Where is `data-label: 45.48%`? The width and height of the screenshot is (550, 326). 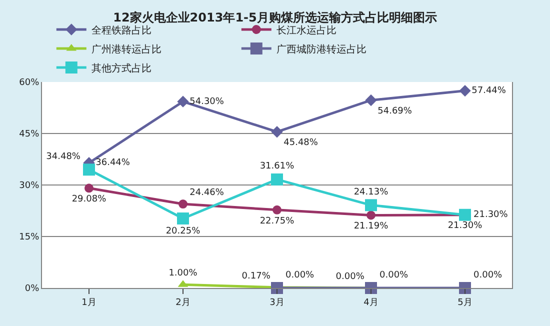 data-label: 45.48% is located at coordinates (301, 143).